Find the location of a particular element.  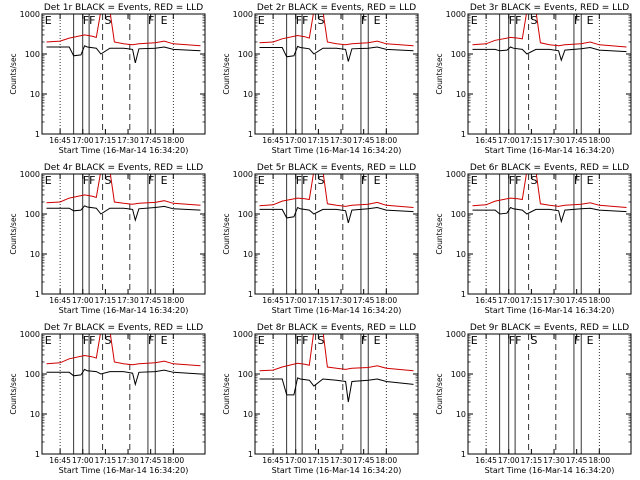

chart-title: Det 5r BLACK = Events, RED = LLD is located at coordinates (336, 168).